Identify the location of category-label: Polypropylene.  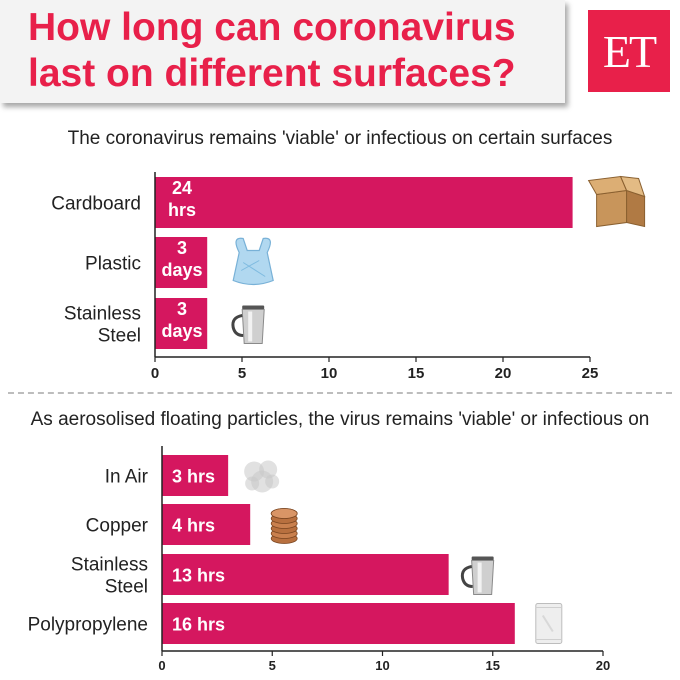
(88, 625).